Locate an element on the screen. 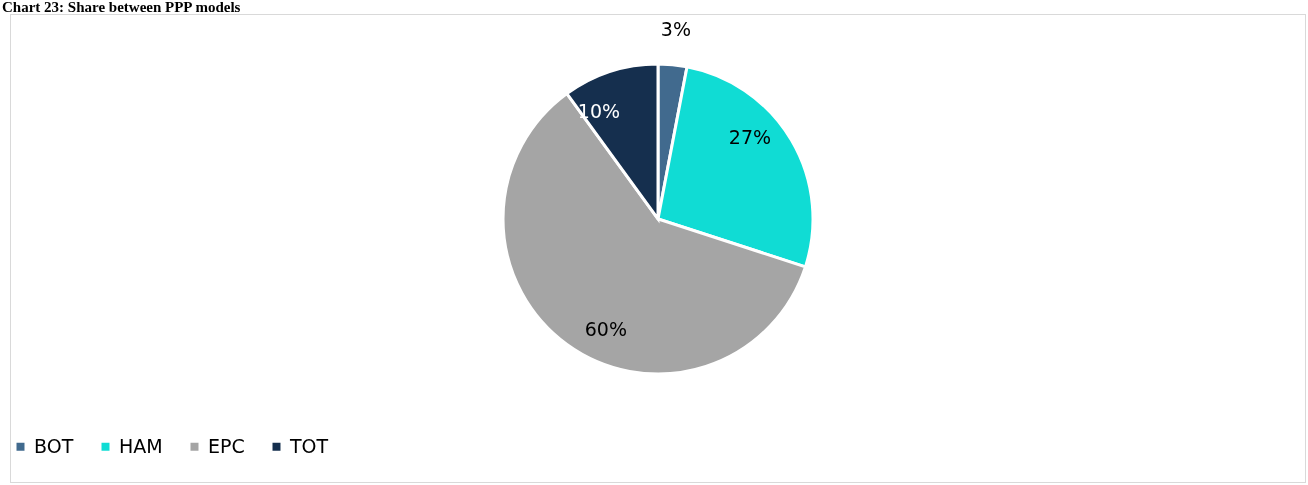 This screenshot has width=1308, height=485. chart-title: Chart 23: Share between PPP models is located at coordinates (121, 7).